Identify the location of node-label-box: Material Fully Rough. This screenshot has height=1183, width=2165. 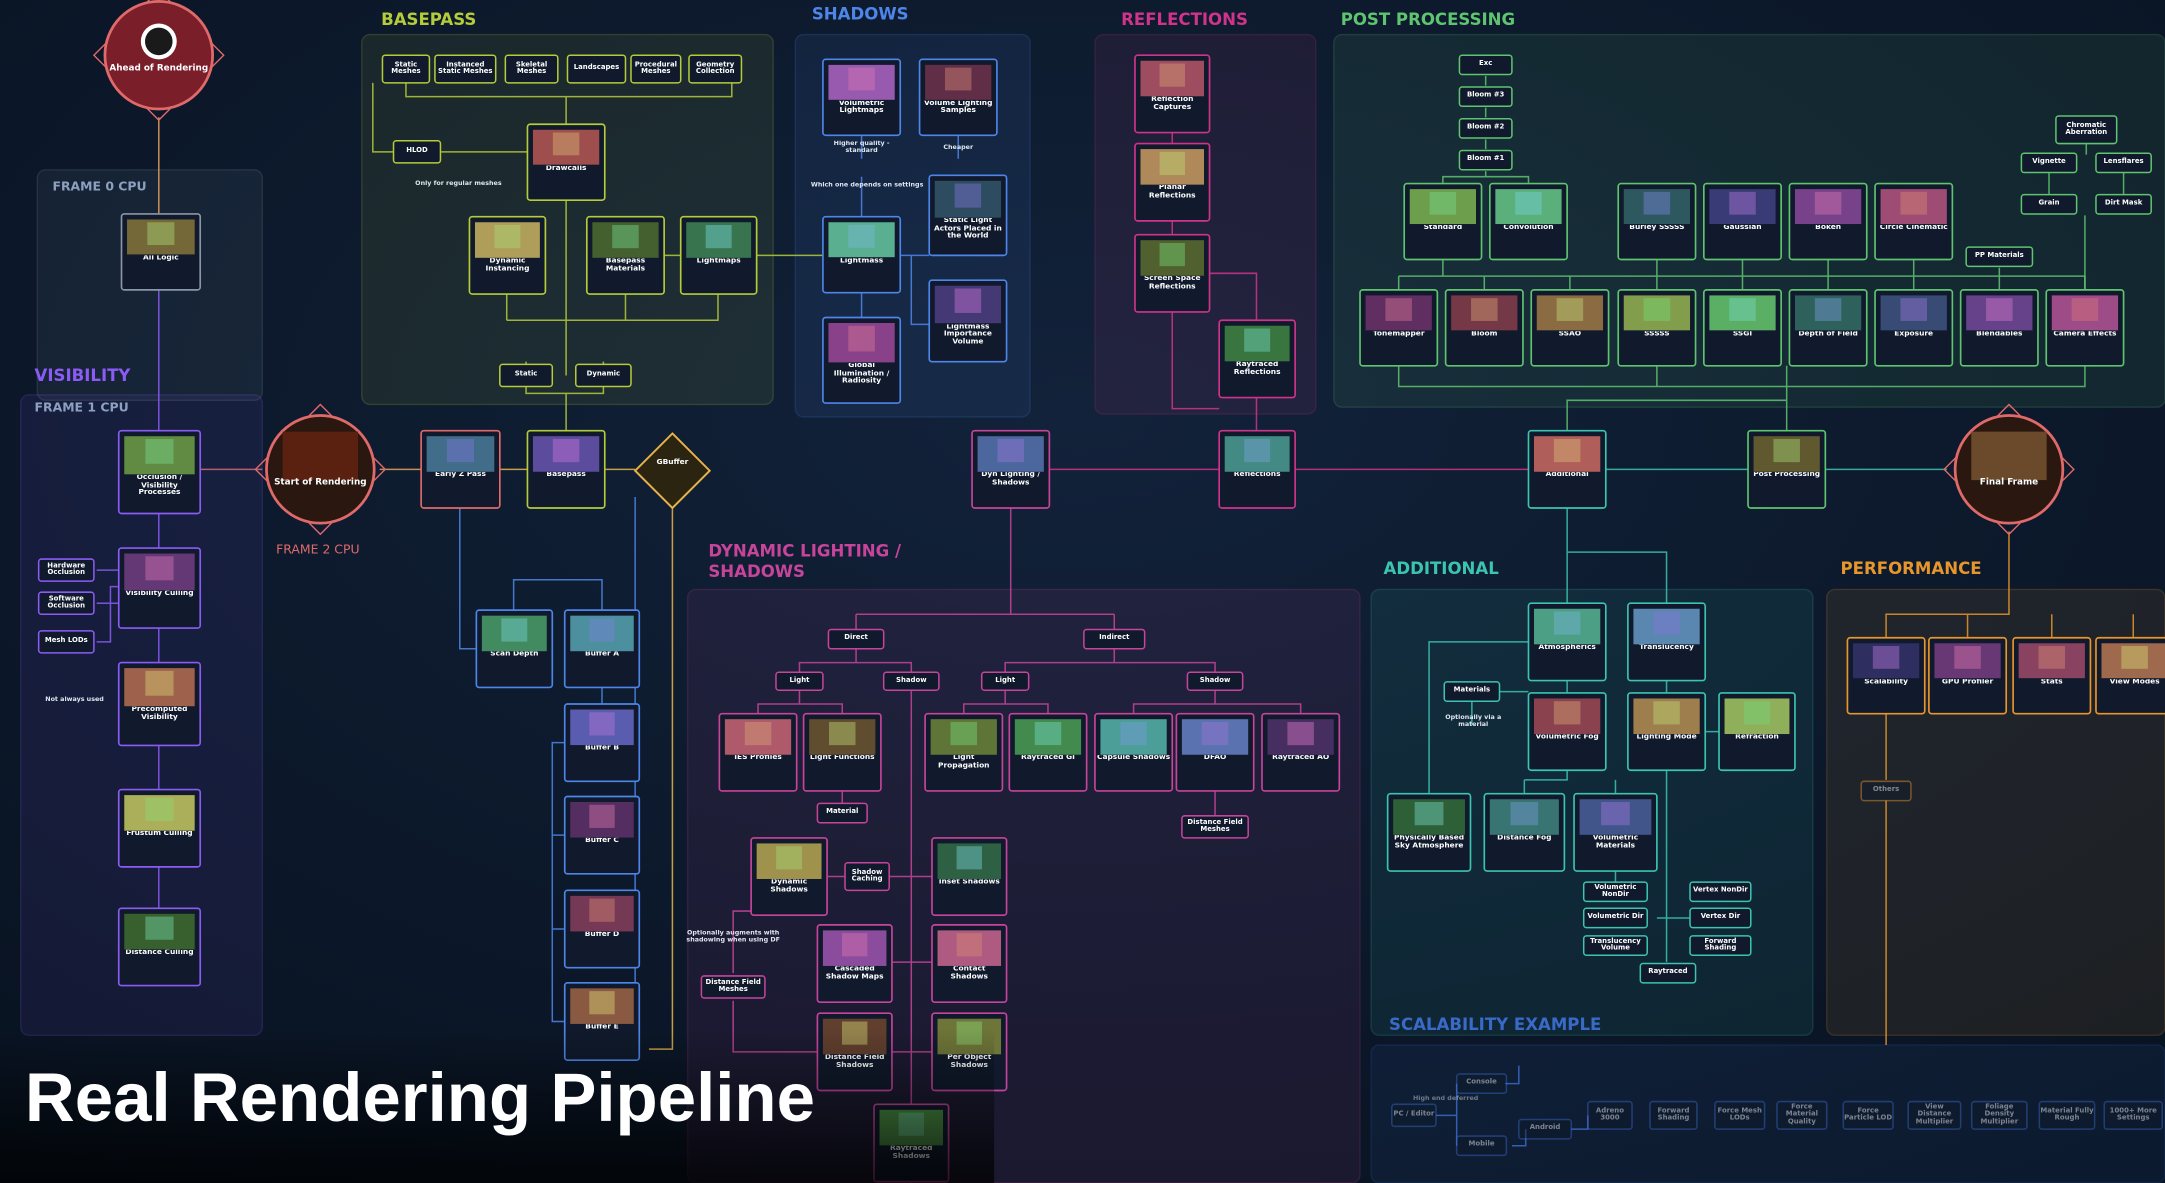
(2066, 1114).